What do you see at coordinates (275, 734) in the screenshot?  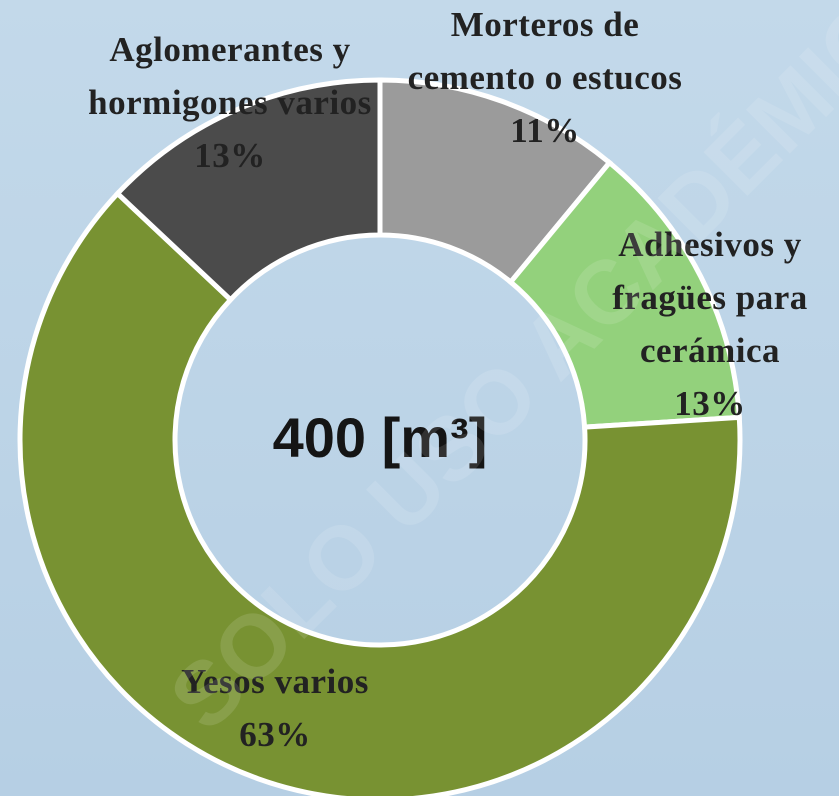 I see `value-label: 63%` at bounding box center [275, 734].